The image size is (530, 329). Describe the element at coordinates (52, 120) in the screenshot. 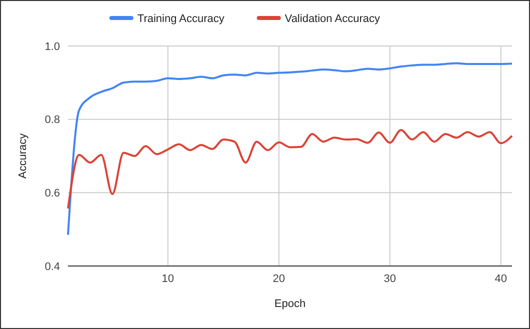

I see `y-tick-label: 0.8` at that location.